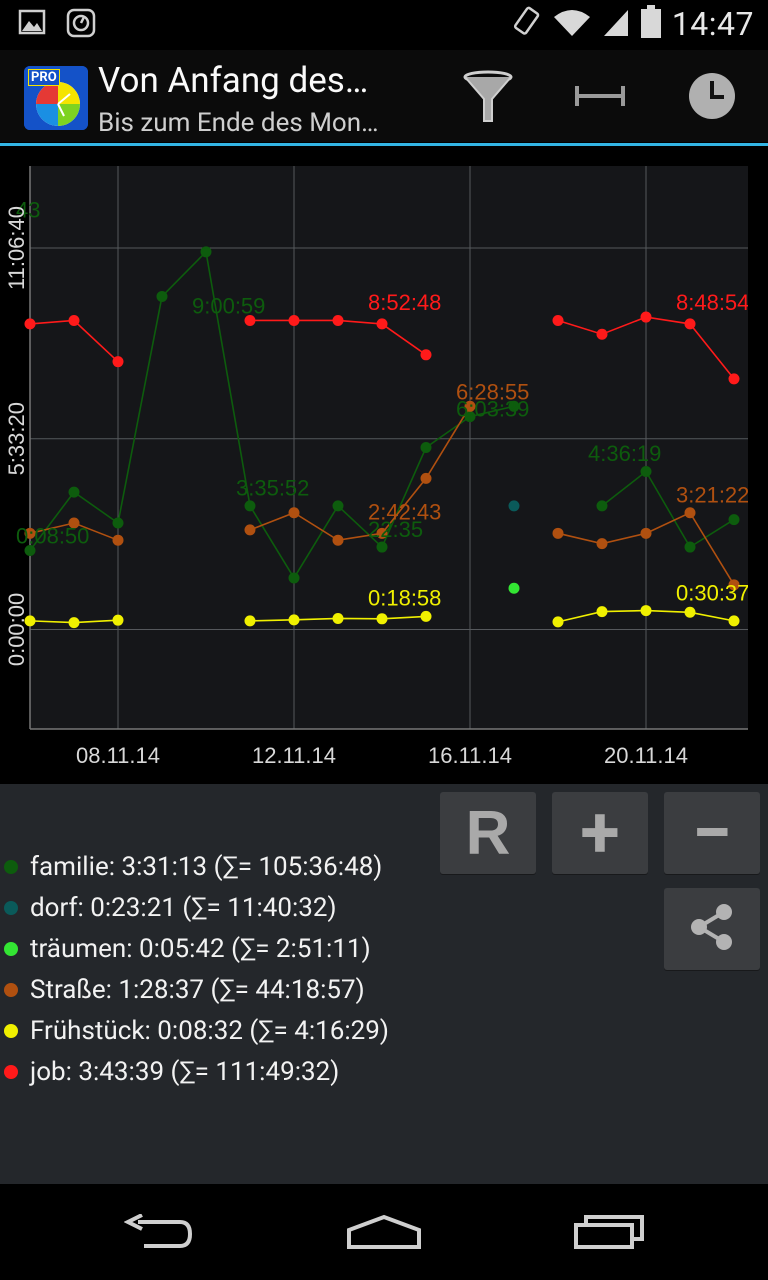 This screenshot has height=1280, width=768. What do you see at coordinates (272, 488) in the screenshot?
I see `data-label: 3:35:52` at bounding box center [272, 488].